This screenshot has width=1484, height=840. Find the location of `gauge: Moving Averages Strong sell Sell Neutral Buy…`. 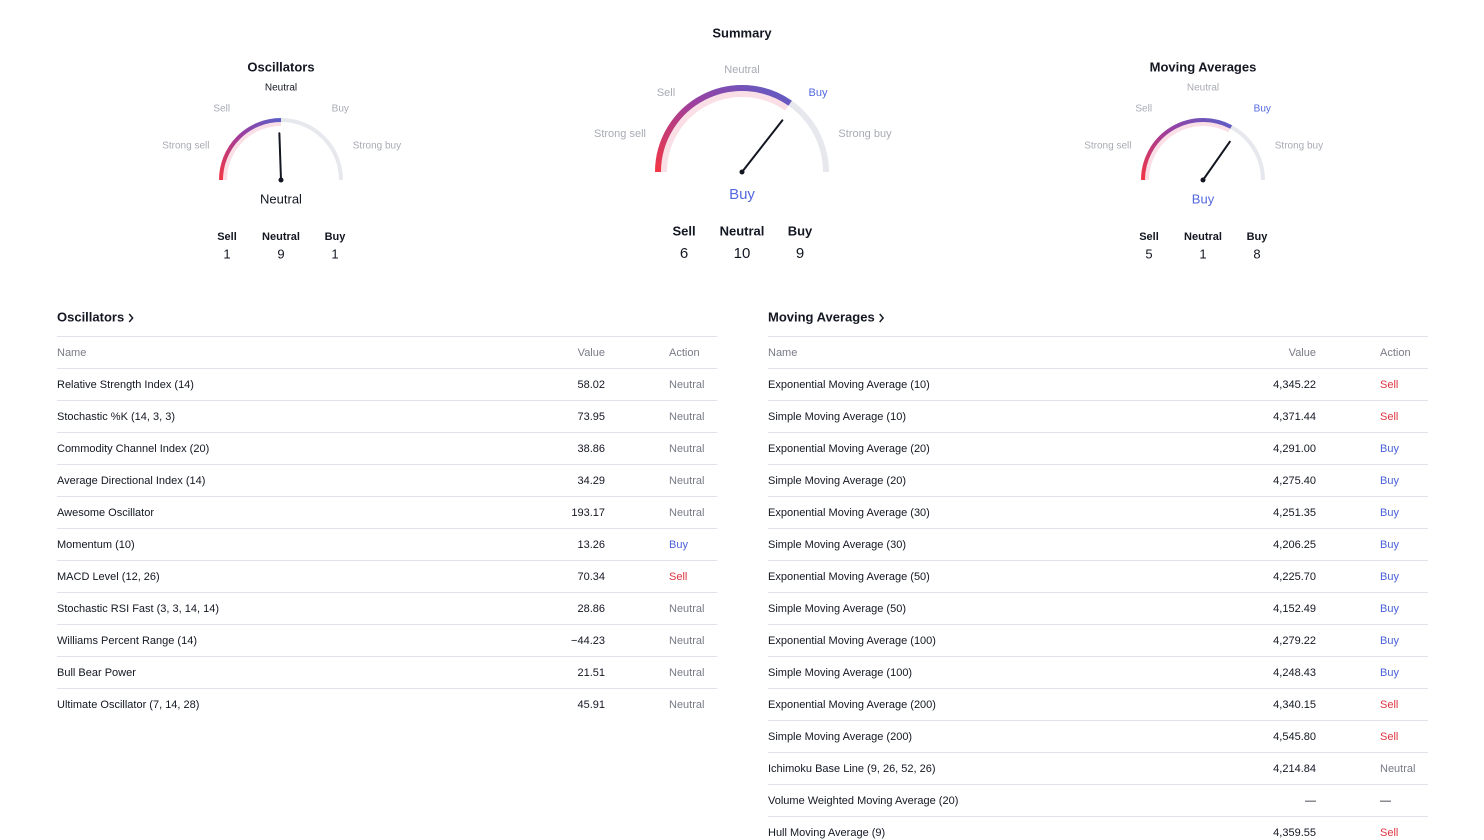

gauge: Moving Averages Strong sell Sell Neutral Buy… is located at coordinates (1203, 160).